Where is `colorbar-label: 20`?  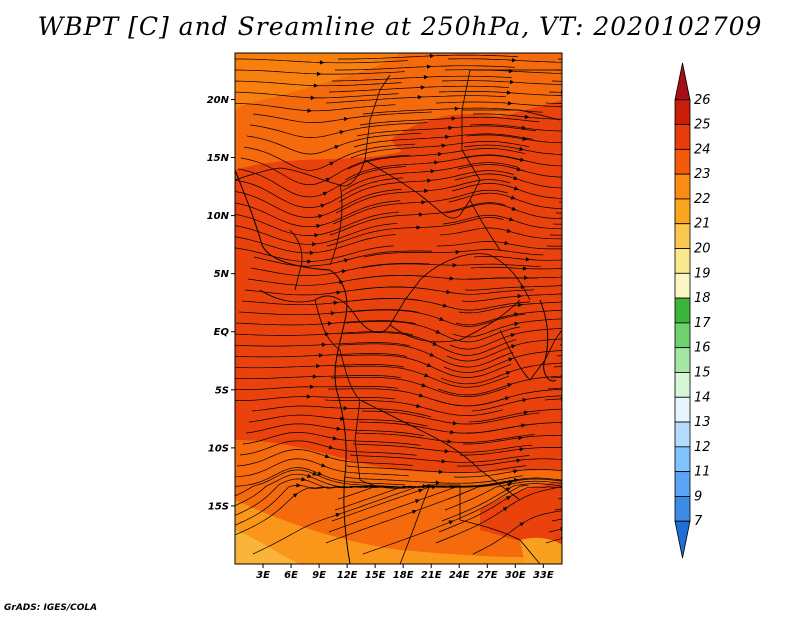 colorbar-label: 20 is located at coordinates (702, 249).